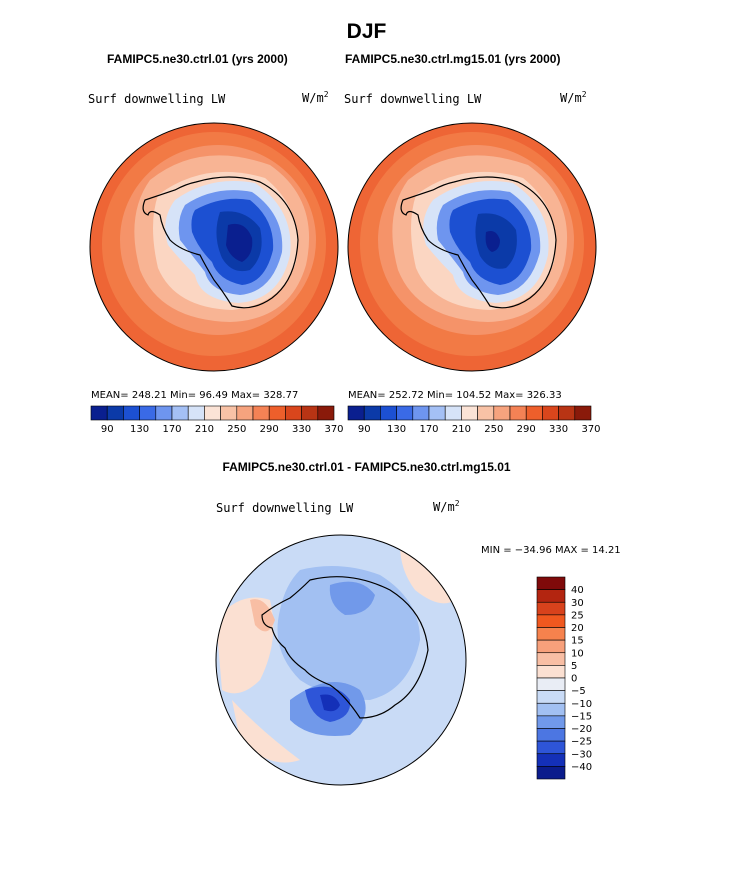  What do you see at coordinates (461, 429) in the screenshot?
I see `panel2-colorbar-label: 210` at bounding box center [461, 429].